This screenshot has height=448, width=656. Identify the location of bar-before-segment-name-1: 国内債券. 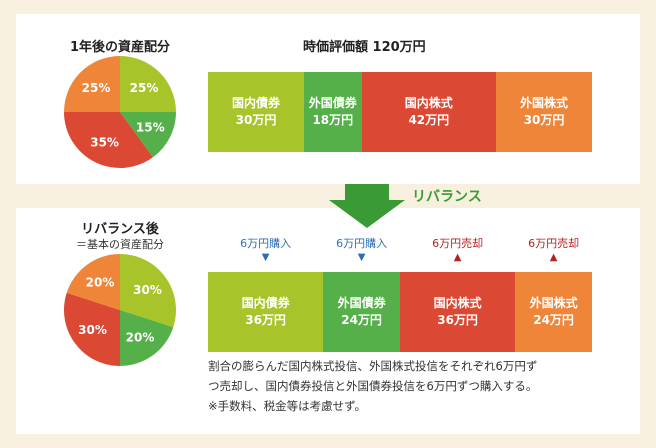
(255, 103).